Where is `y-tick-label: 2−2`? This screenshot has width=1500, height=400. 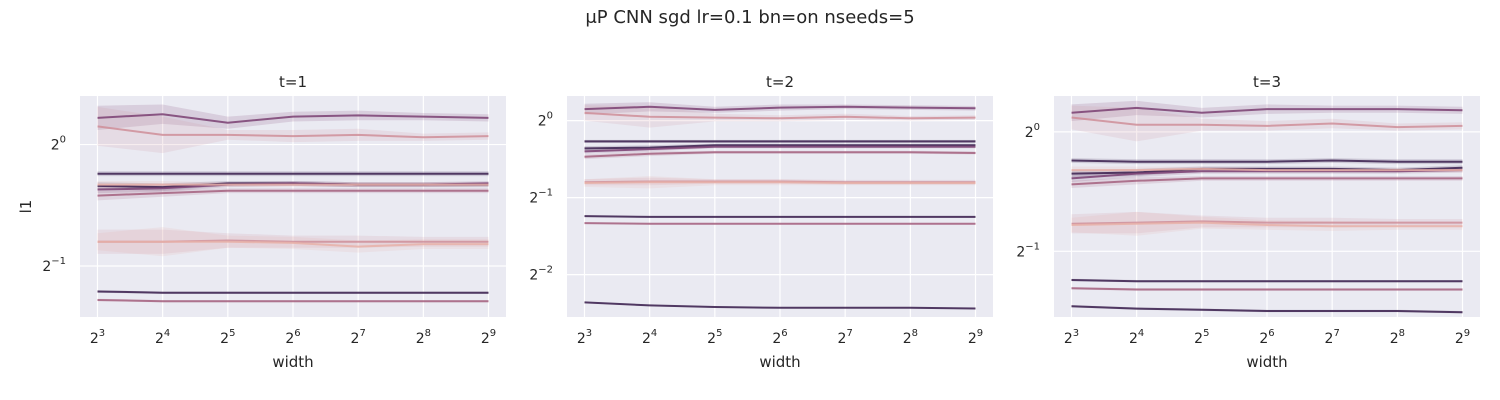
y-tick-label: 2−2 is located at coordinates (541, 274).